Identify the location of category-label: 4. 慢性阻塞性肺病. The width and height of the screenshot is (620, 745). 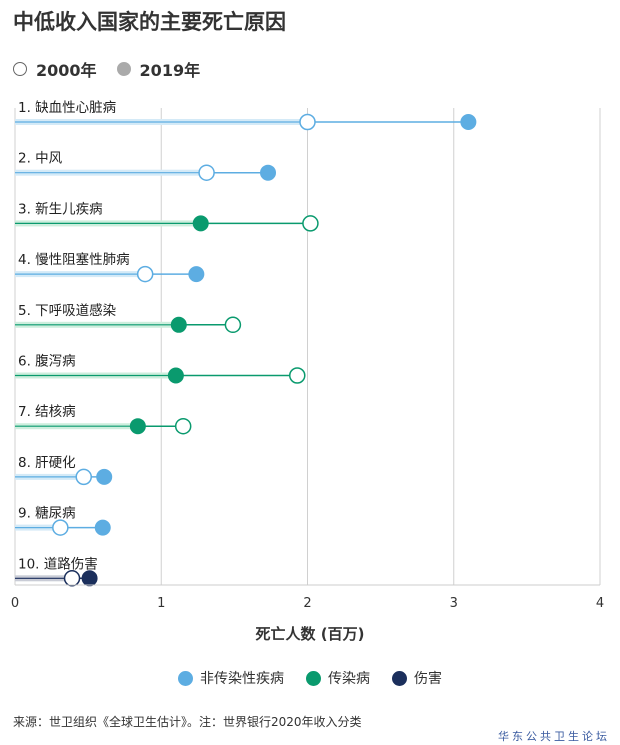
(74, 259).